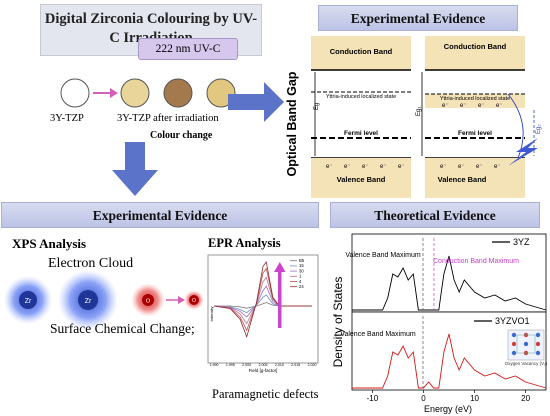 The width and height of the screenshot is (550, 416). What do you see at coordinates (280, 267) in the screenshot?
I see `epr-highlight-arrow` at bounding box center [280, 267].